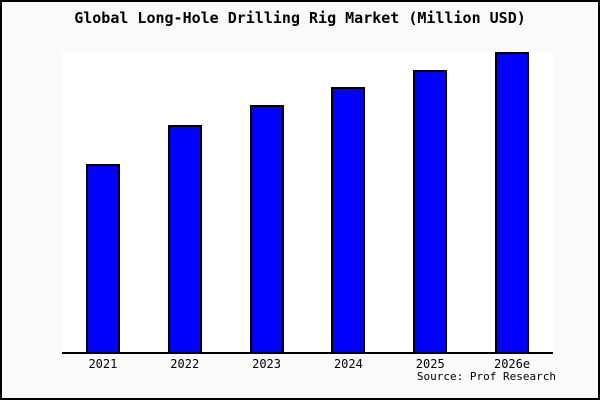 The width and height of the screenshot is (600, 400). Describe the element at coordinates (486, 376) in the screenshot. I see `source-note: Source: Prof Research` at that location.